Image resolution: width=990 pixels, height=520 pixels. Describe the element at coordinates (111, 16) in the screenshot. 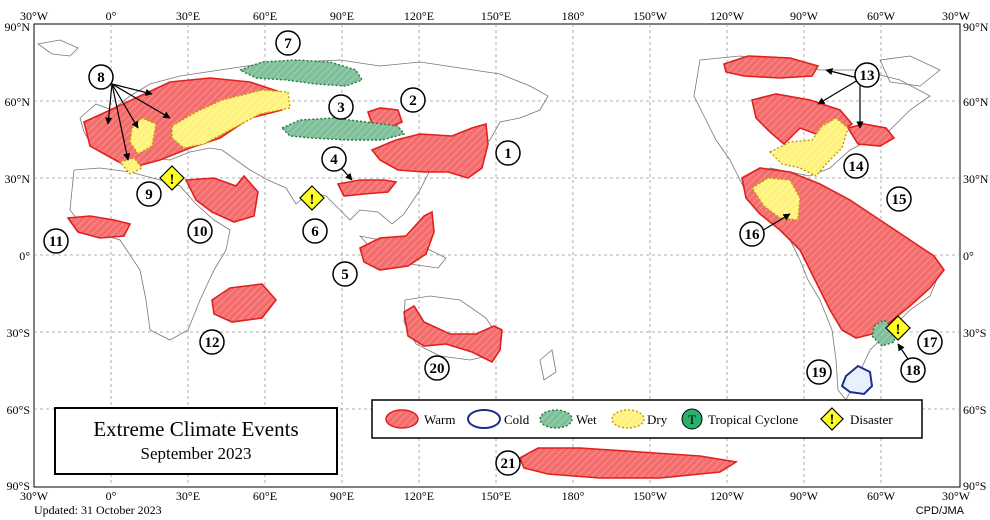

I see `lon-label: 0°` at that location.